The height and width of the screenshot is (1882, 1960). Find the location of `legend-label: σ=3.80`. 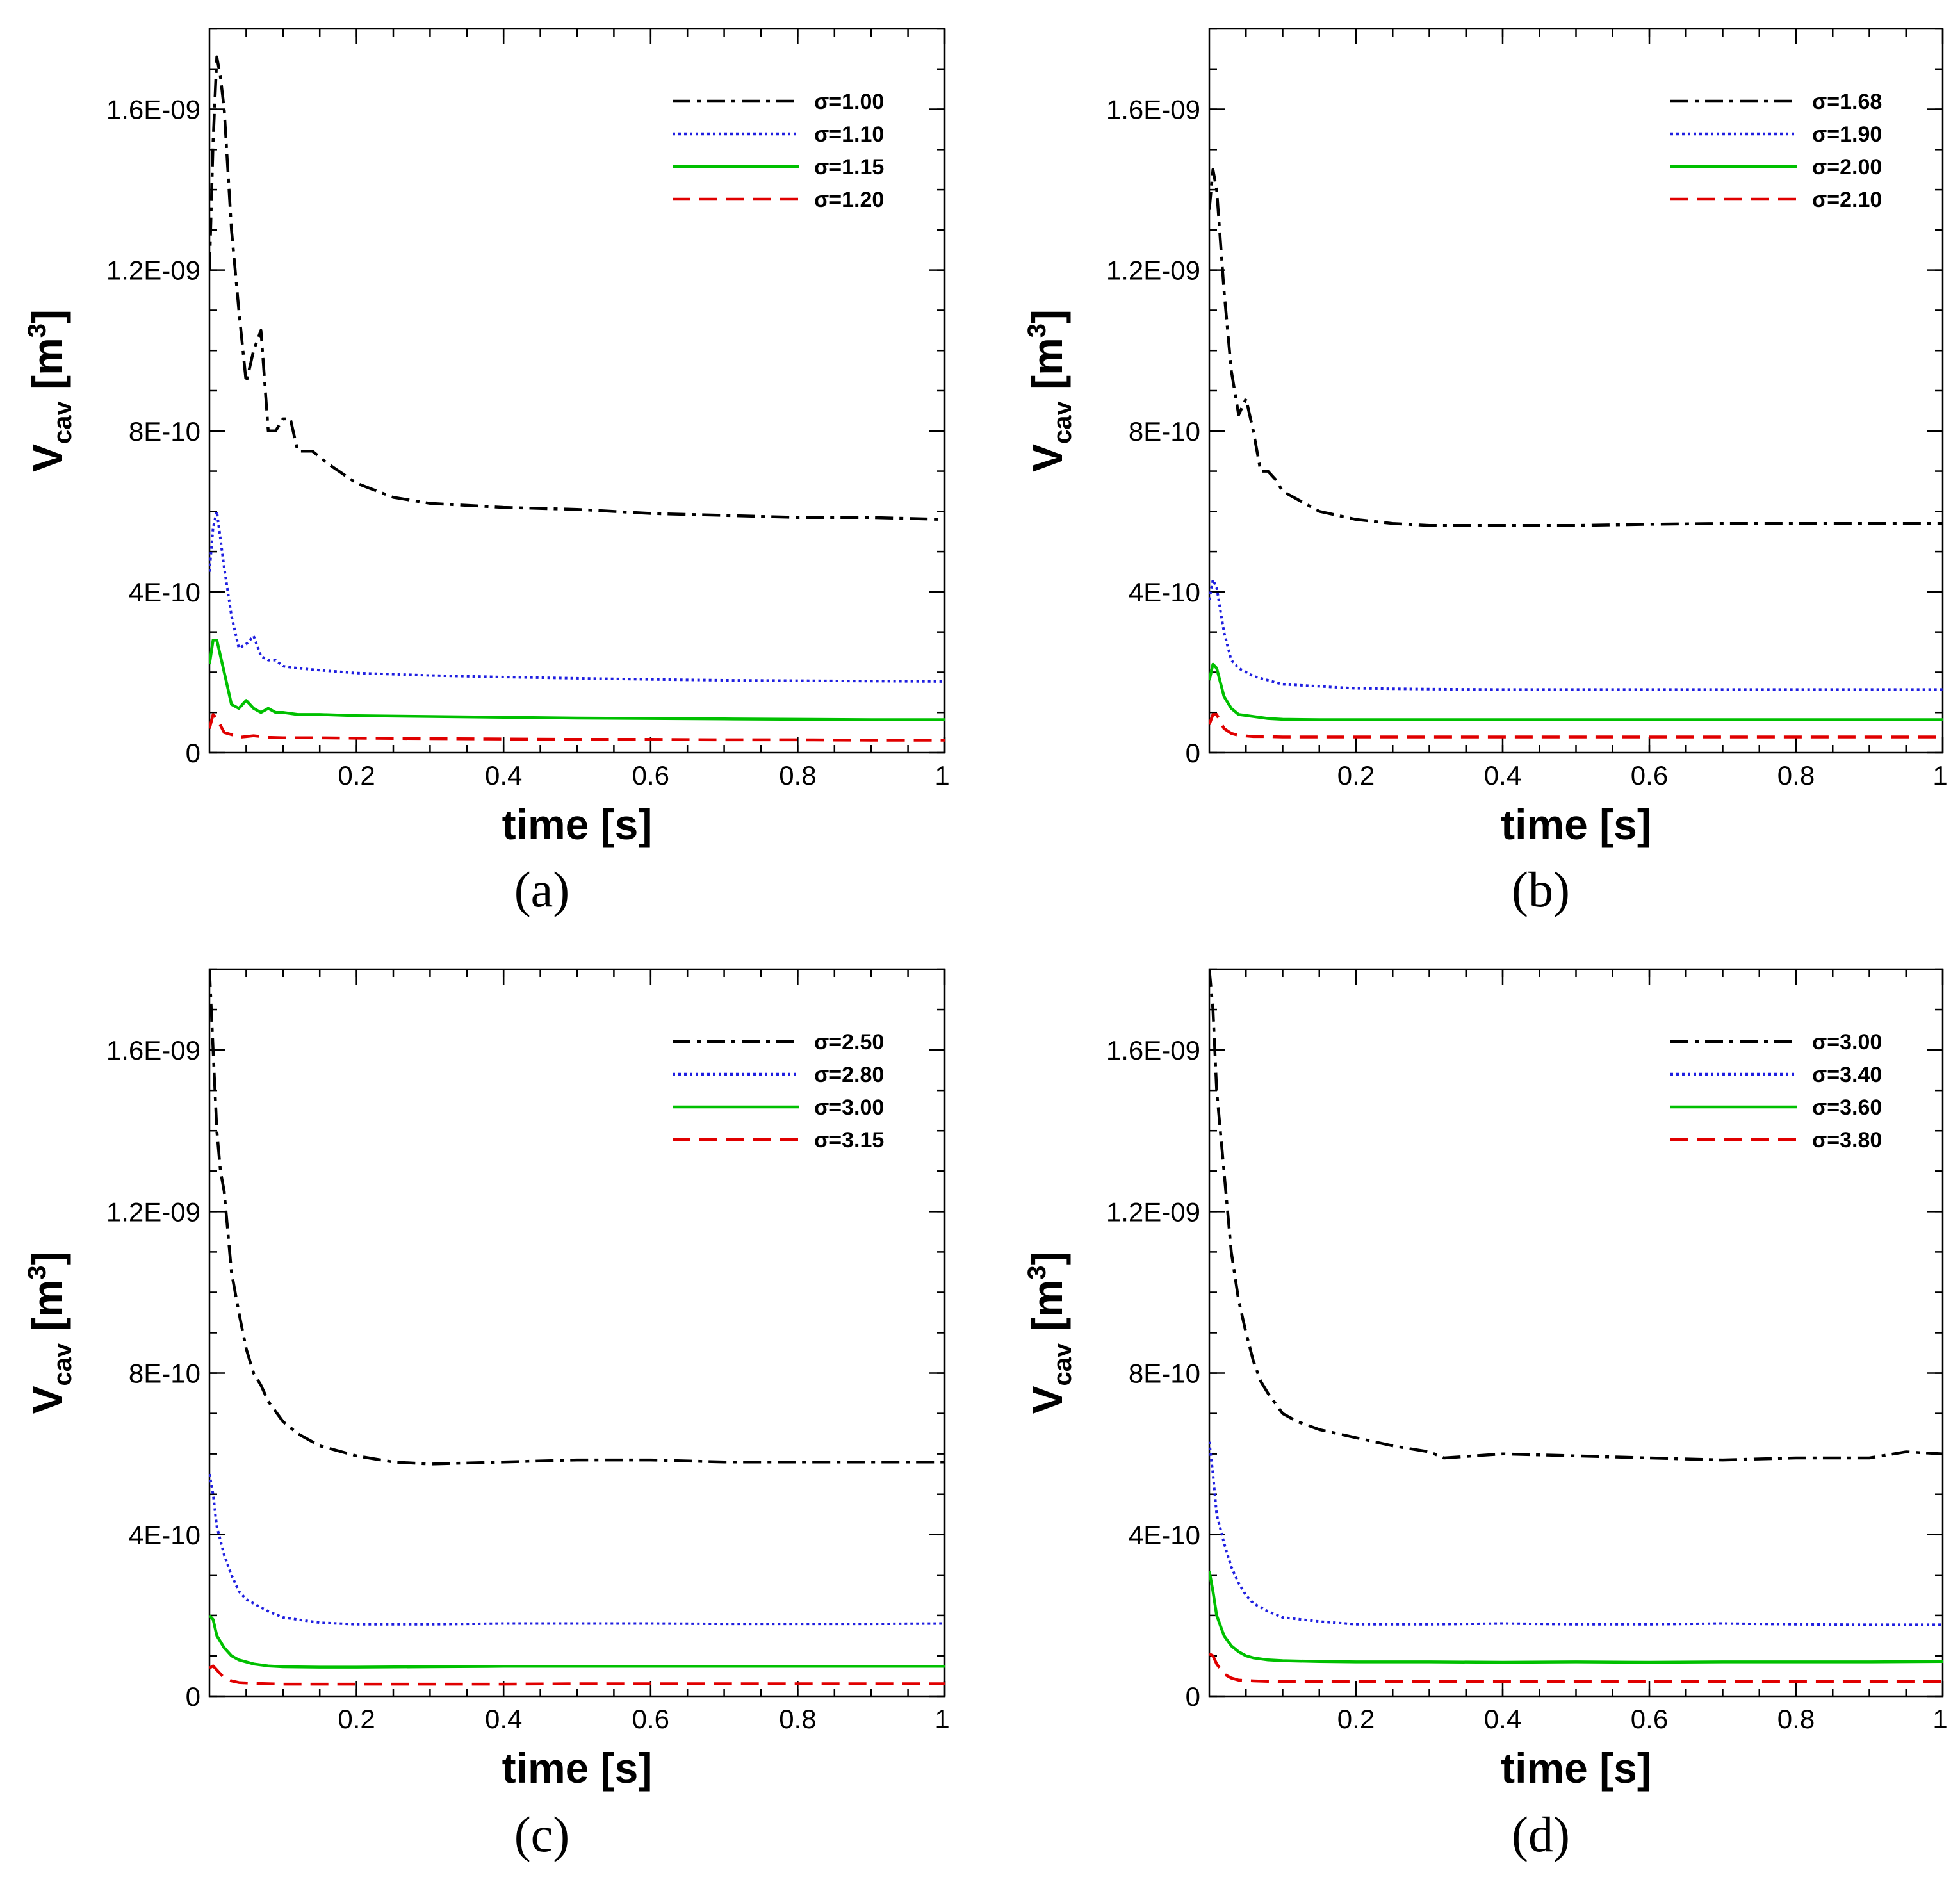

legend-label: σ=3.80 is located at coordinates (1847, 1140).